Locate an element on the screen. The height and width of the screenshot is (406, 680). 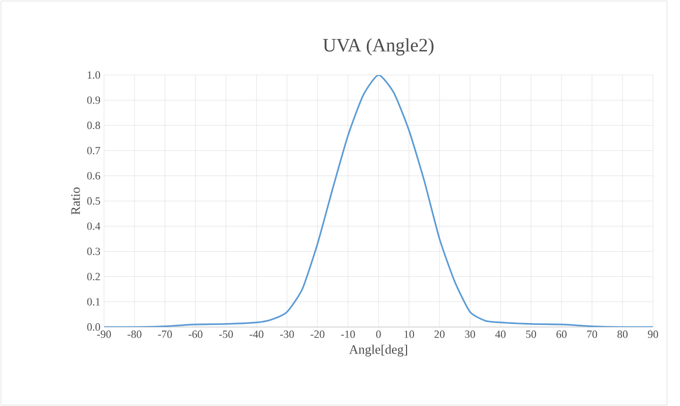
x-tick-label: -70 is located at coordinates (165, 334).